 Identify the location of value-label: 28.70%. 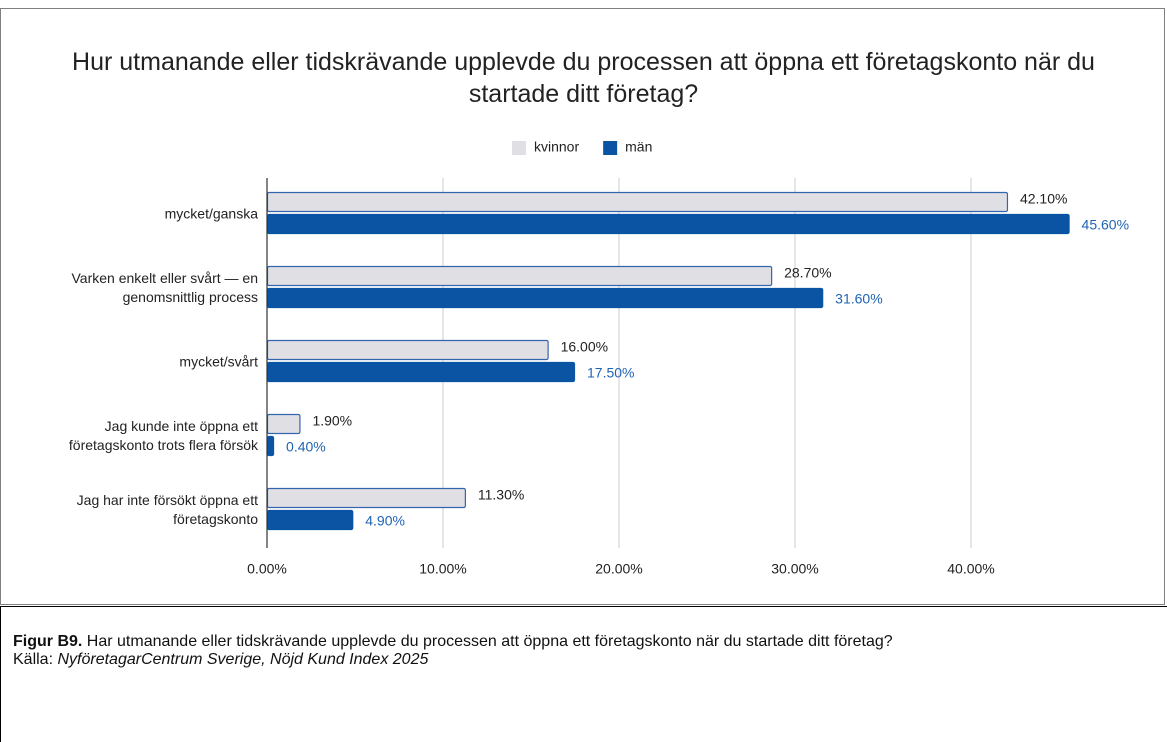
(807, 273).